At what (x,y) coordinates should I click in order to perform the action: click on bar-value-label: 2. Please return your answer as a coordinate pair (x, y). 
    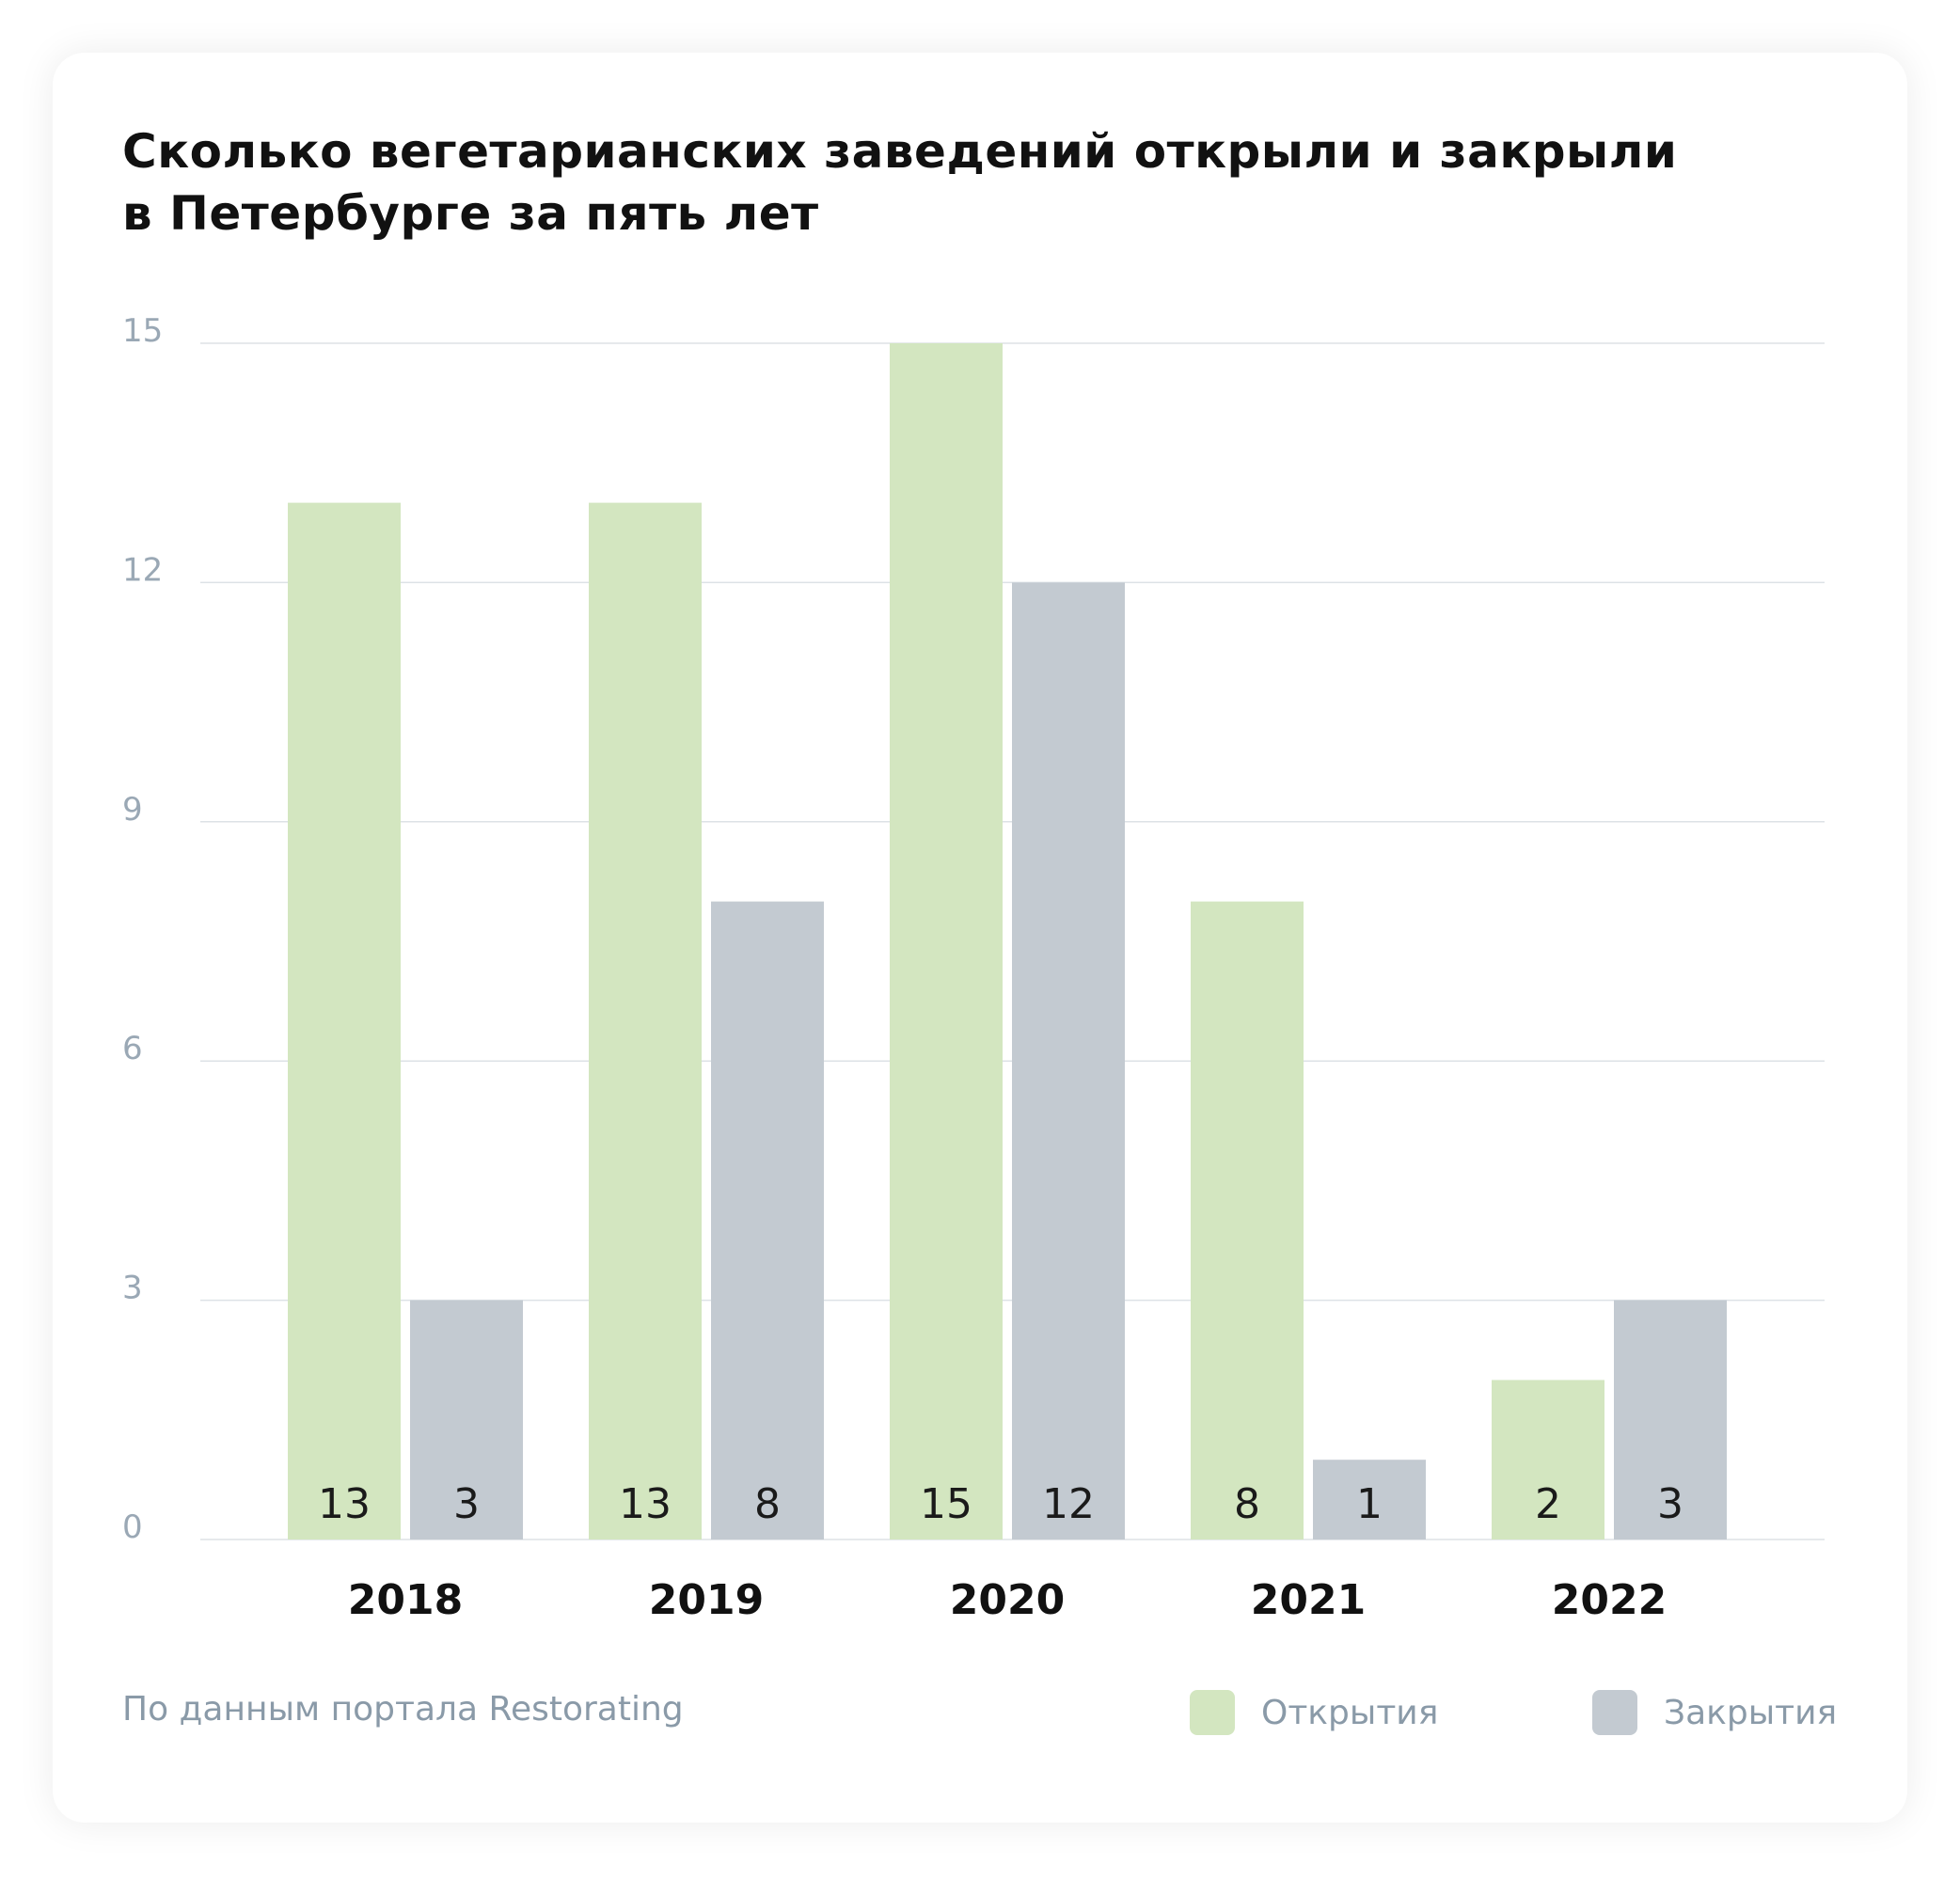
    Looking at the image, I should click on (1548, 1504).